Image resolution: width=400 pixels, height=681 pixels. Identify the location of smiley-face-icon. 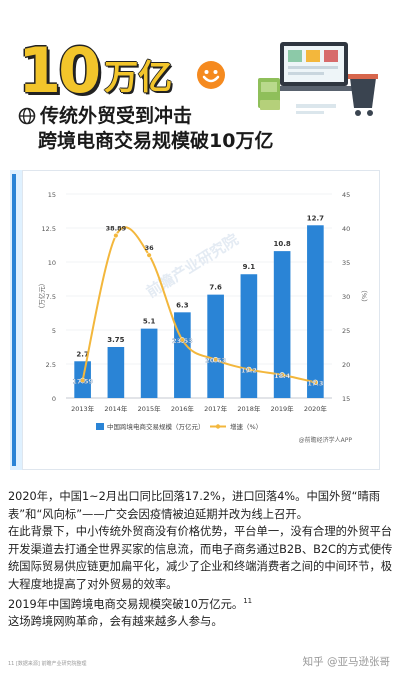
(211, 75).